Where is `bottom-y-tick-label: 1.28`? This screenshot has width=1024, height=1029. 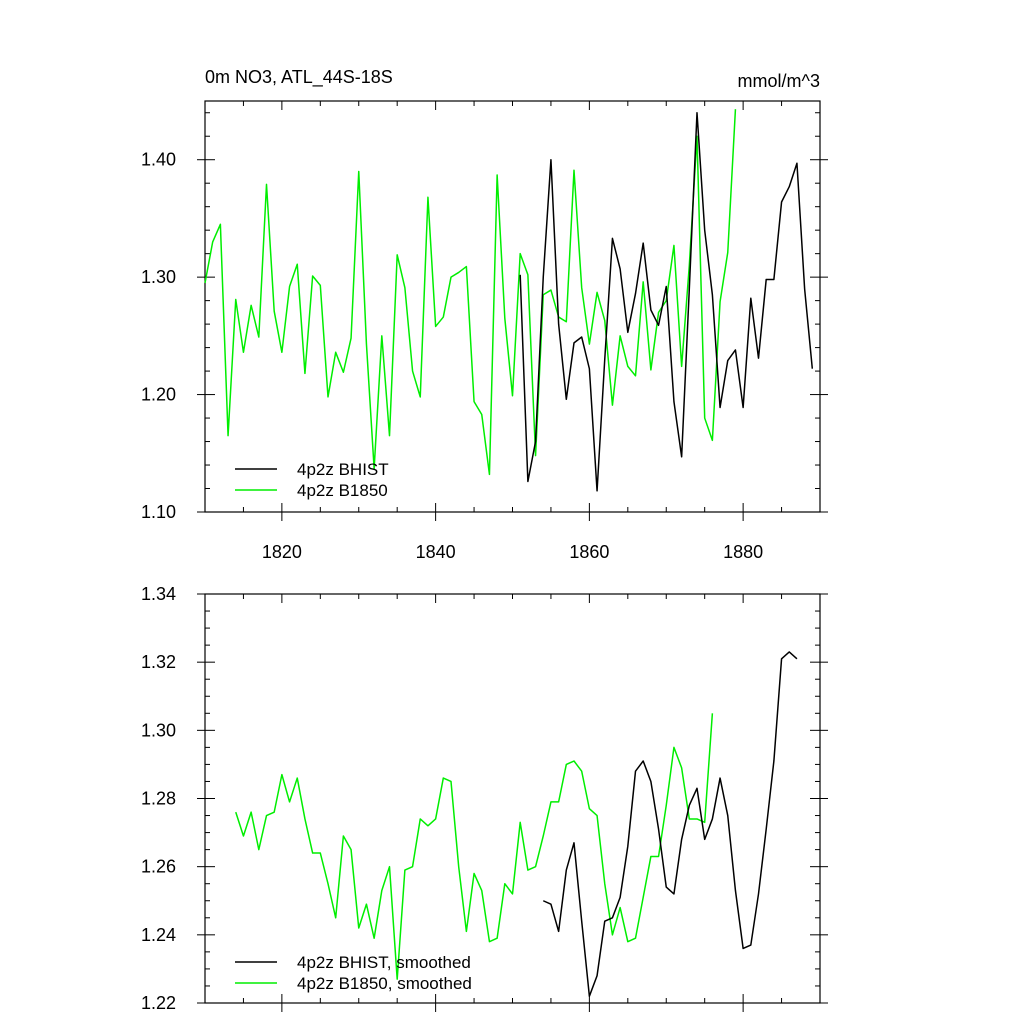
bottom-y-tick-label: 1.28 is located at coordinates (158, 799).